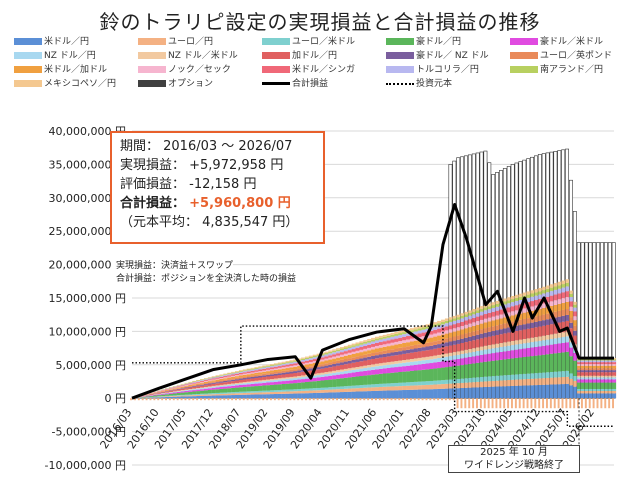 Image resolution: width=640 pixels, height=480 pixels. What do you see at coordinates (203, 56) in the screenshot?
I see `legend-label: NZ ドル／米ドル` at bounding box center [203, 56].